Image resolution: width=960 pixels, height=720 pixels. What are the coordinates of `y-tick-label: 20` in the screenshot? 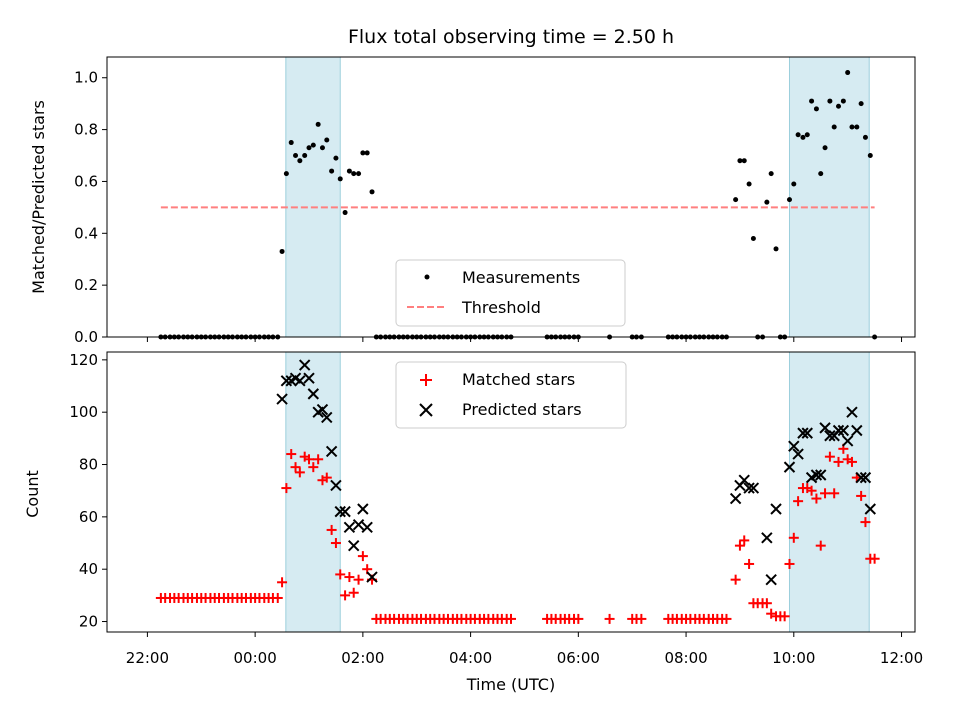 It's located at (88, 622).